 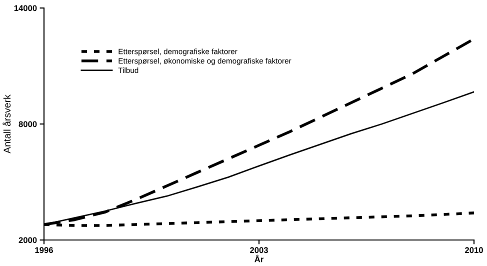 What do you see at coordinates (474, 250) in the screenshot?
I see `x-tick-label: 2010` at bounding box center [474, 250].